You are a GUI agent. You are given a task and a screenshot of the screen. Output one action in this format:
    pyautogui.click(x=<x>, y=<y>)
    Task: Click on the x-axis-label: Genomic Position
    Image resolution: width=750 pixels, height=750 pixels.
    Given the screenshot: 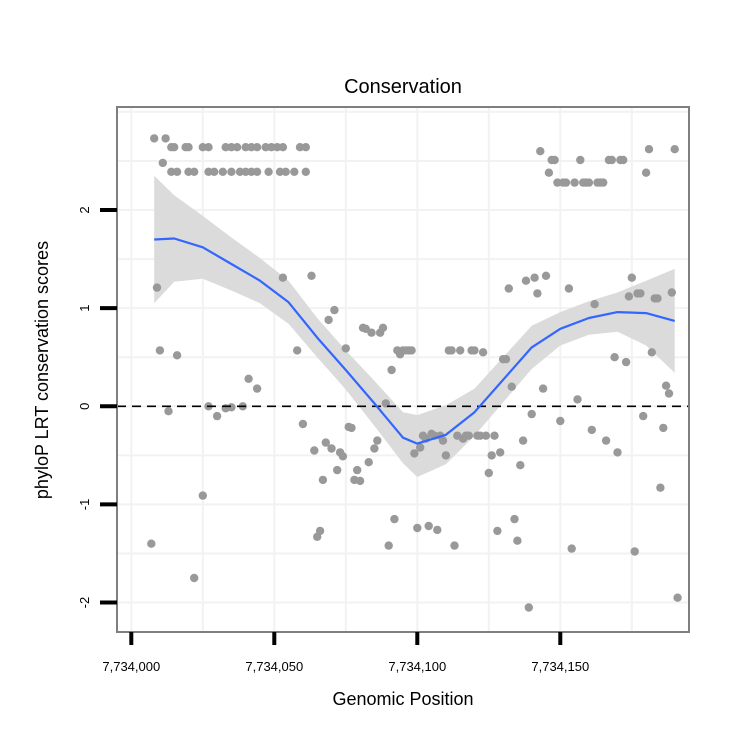 What is the action you would take?
    pyautogui.click(x=402, y=699)
    